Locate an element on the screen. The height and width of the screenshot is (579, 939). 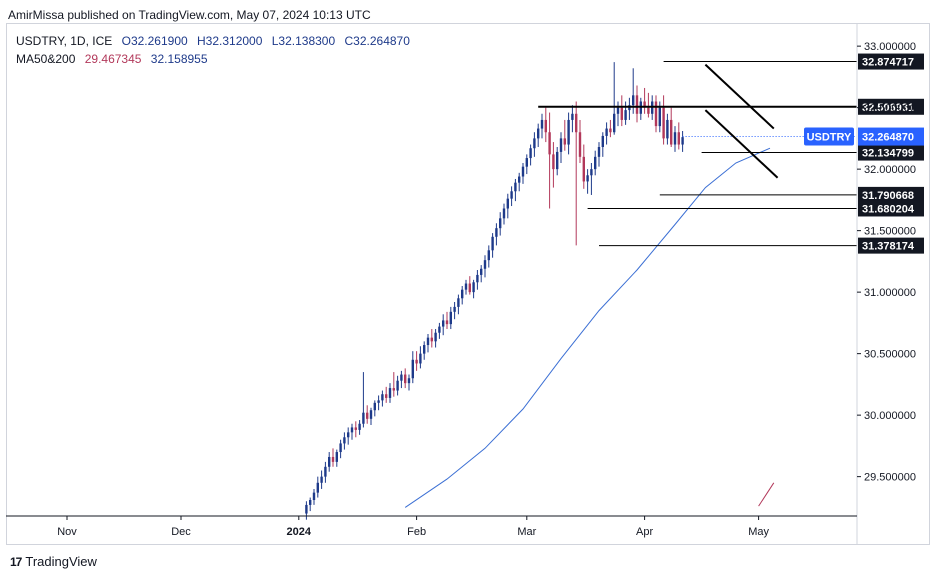
legend-open: O32.261900 is located at coordinates (154, 41).